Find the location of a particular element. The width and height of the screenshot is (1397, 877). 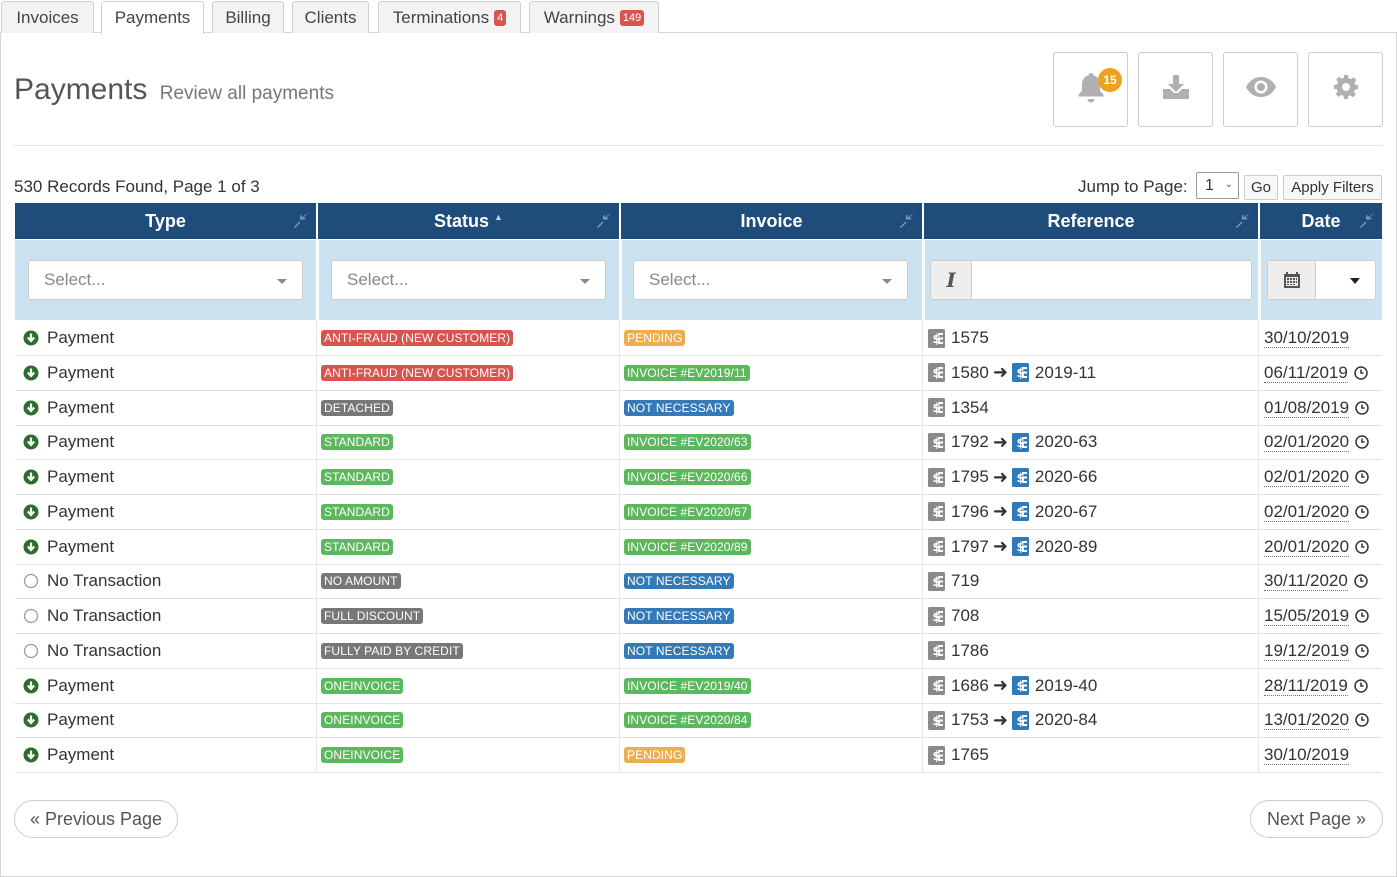

previous-page-button: « Previous Page is located at coordinates (96, 819).